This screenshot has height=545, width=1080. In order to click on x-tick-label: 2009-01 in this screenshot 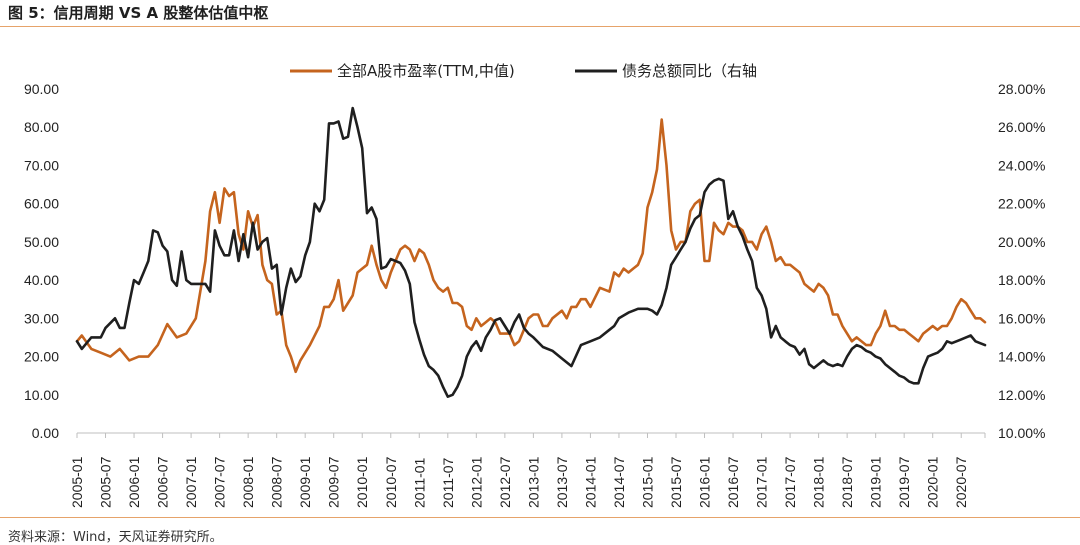, I will do `click(305, 482)`.